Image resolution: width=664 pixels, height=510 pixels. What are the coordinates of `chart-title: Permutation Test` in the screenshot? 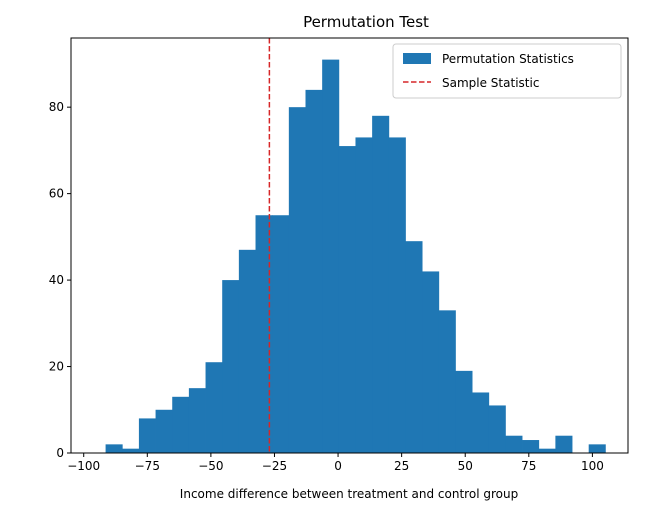 It's located at (366, 22).